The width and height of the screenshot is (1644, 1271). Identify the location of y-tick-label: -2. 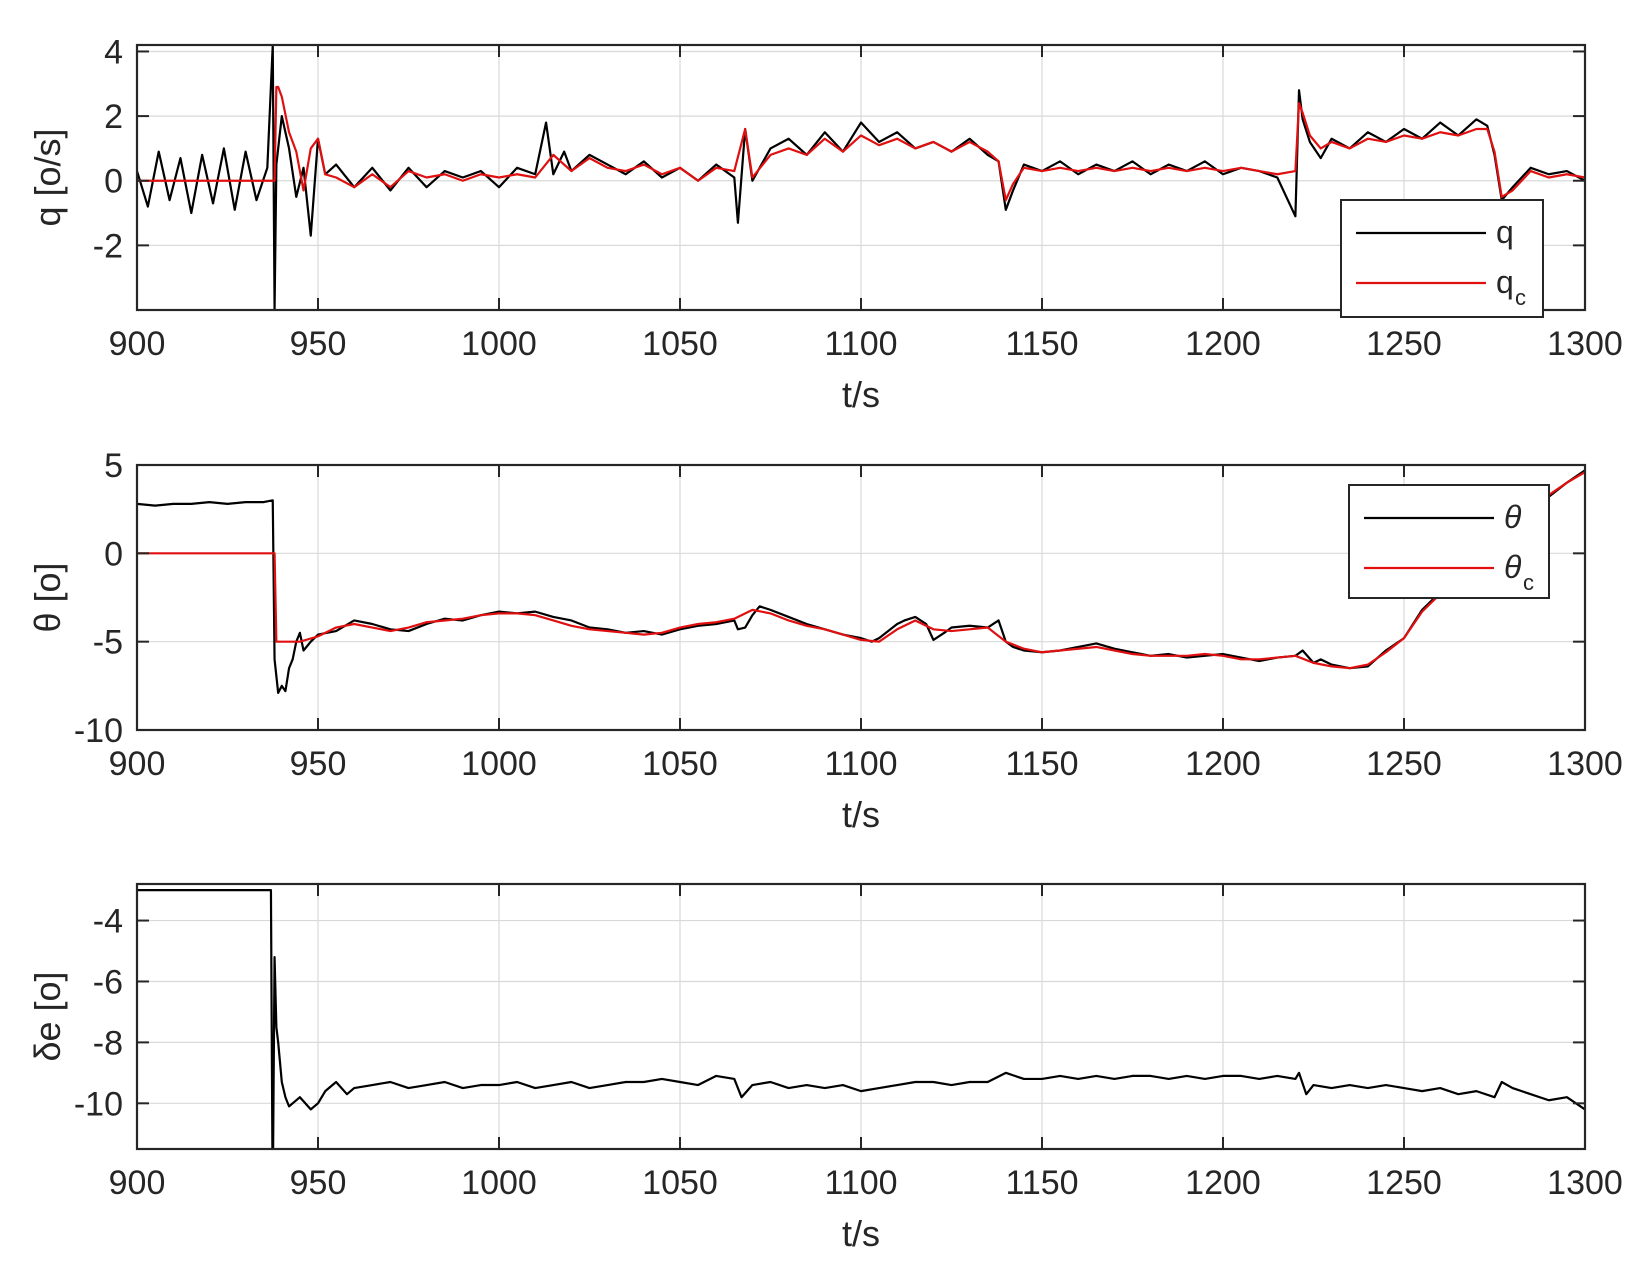
(108, 246).